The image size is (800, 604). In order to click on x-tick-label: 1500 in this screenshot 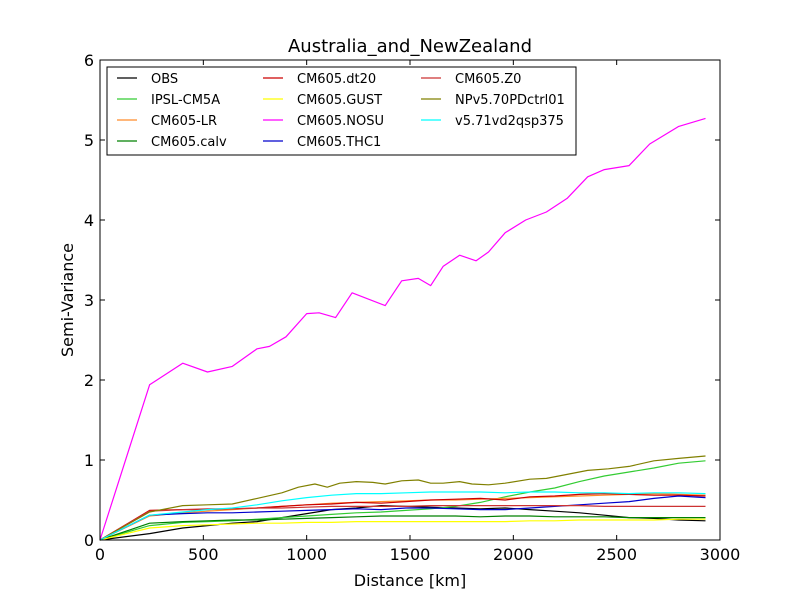, I will do `click(410, 554)`.